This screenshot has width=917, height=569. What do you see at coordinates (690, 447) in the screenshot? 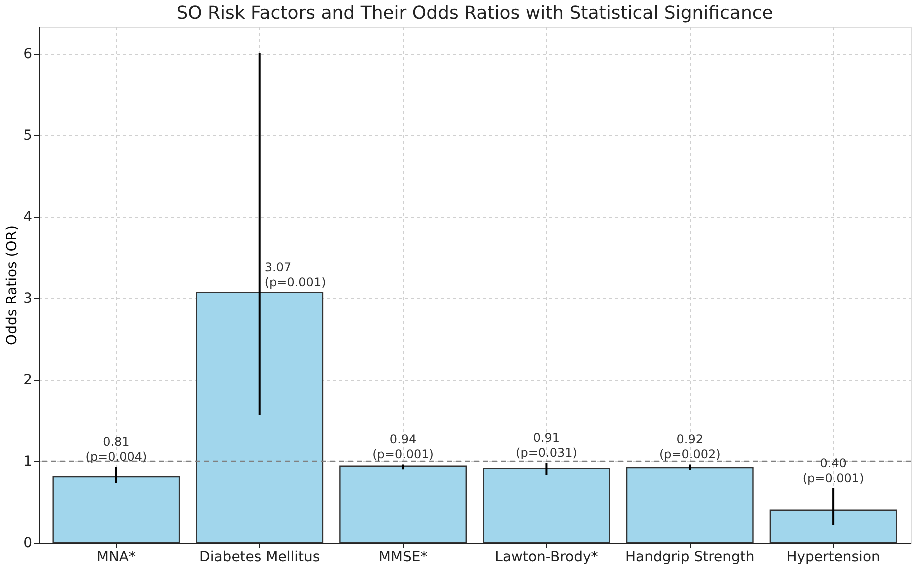
I see `data-label: 0.92 (p=0.002)` at bounding box center [690, 447].